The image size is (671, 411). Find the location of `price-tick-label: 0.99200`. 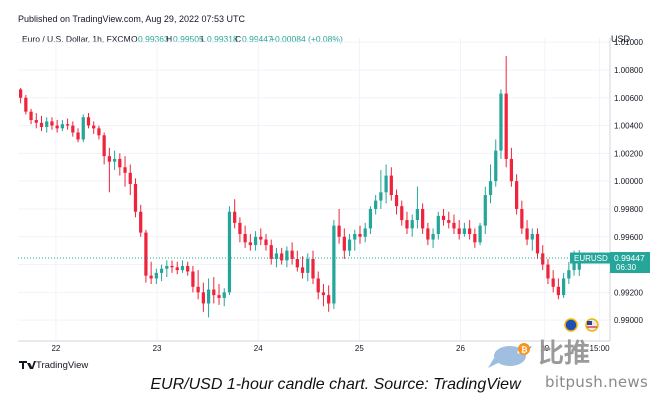

price-tick-label: 0.99200 is located at coordinates (628, 292).